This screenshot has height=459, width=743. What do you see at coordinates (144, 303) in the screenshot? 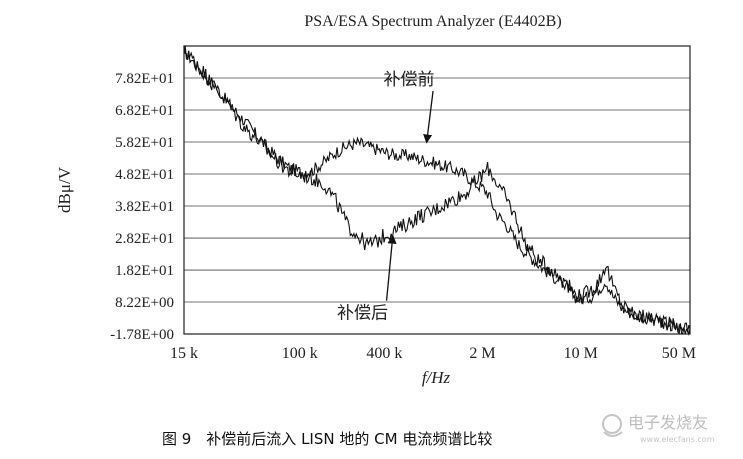
I see `y-tick-label: 8.22E+00` at bounding box center [144, 303].